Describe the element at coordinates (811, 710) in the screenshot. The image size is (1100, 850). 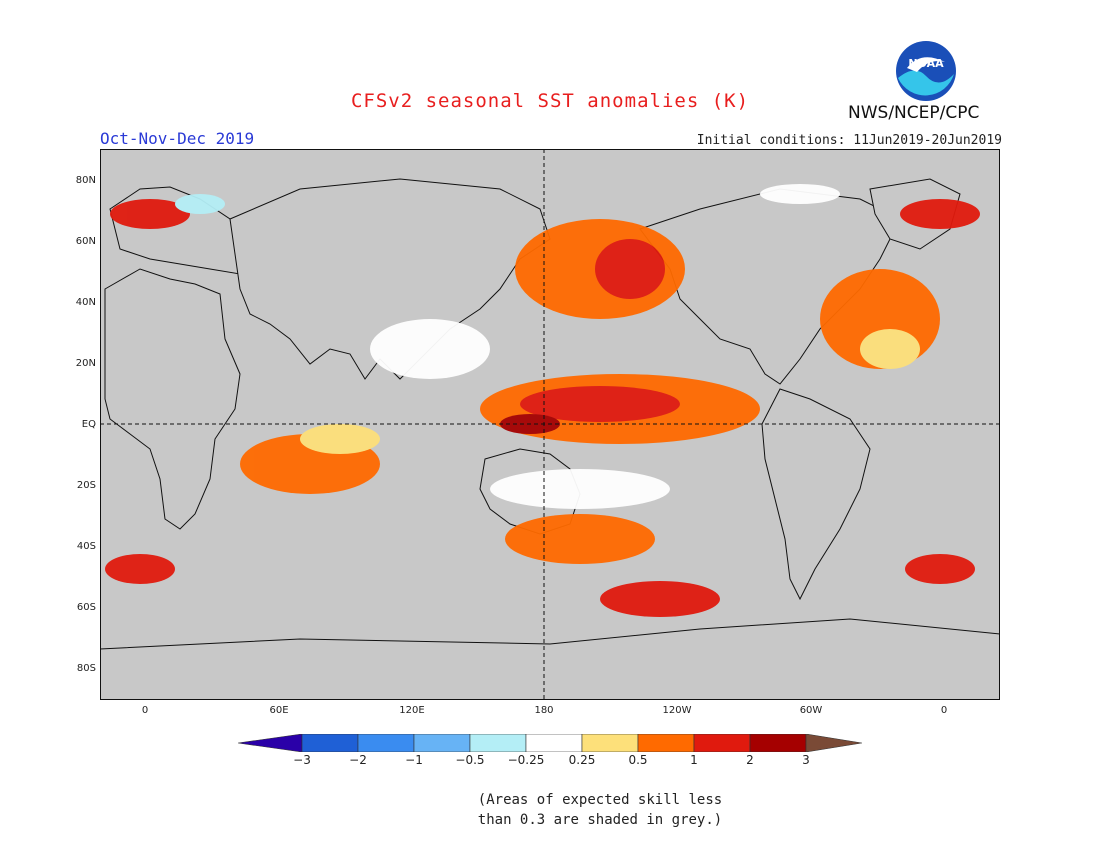
I see `lon-label-60w: 60W` at that location.